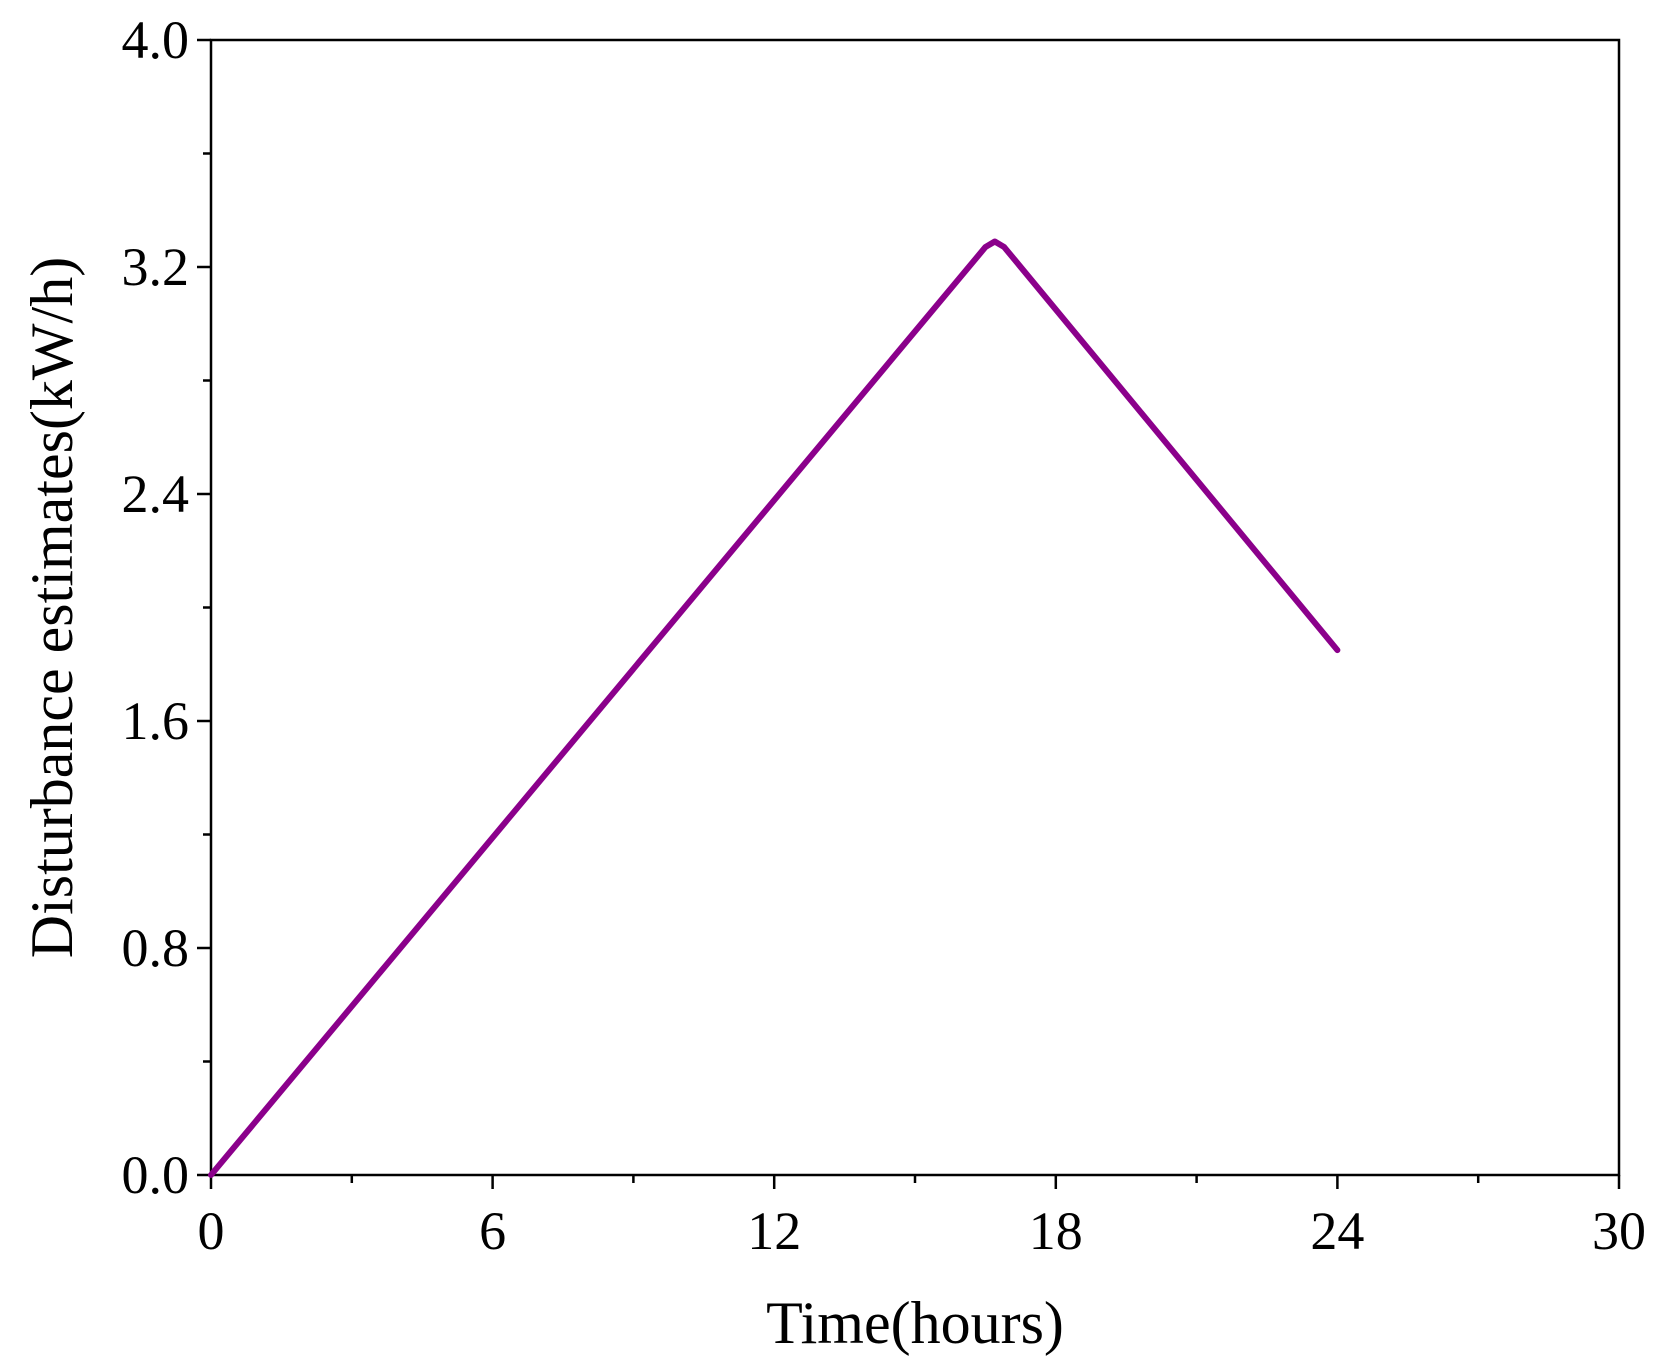 Image resolution: width=1659 pixels, height=1367 pixels. I want to click on x-tick-label: 0, so click(211, 1231).